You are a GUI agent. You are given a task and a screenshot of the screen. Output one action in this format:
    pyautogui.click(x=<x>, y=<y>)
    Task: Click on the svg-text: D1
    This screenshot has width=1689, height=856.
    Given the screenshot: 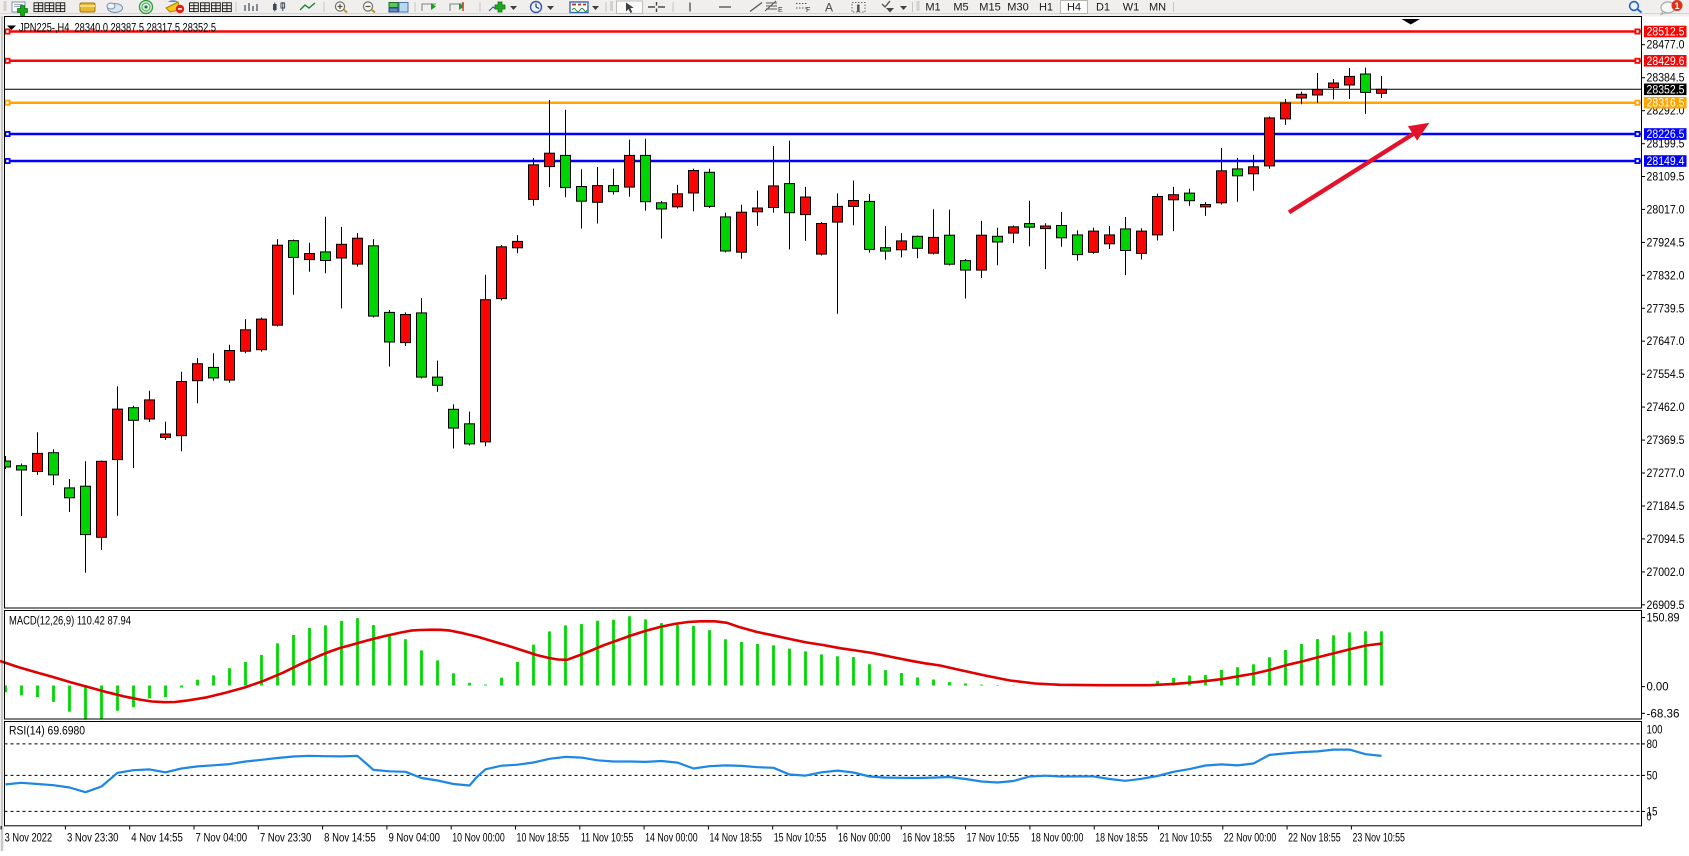 What is the action you would take?
    pyautogui.click(x=1103, y=8)
    